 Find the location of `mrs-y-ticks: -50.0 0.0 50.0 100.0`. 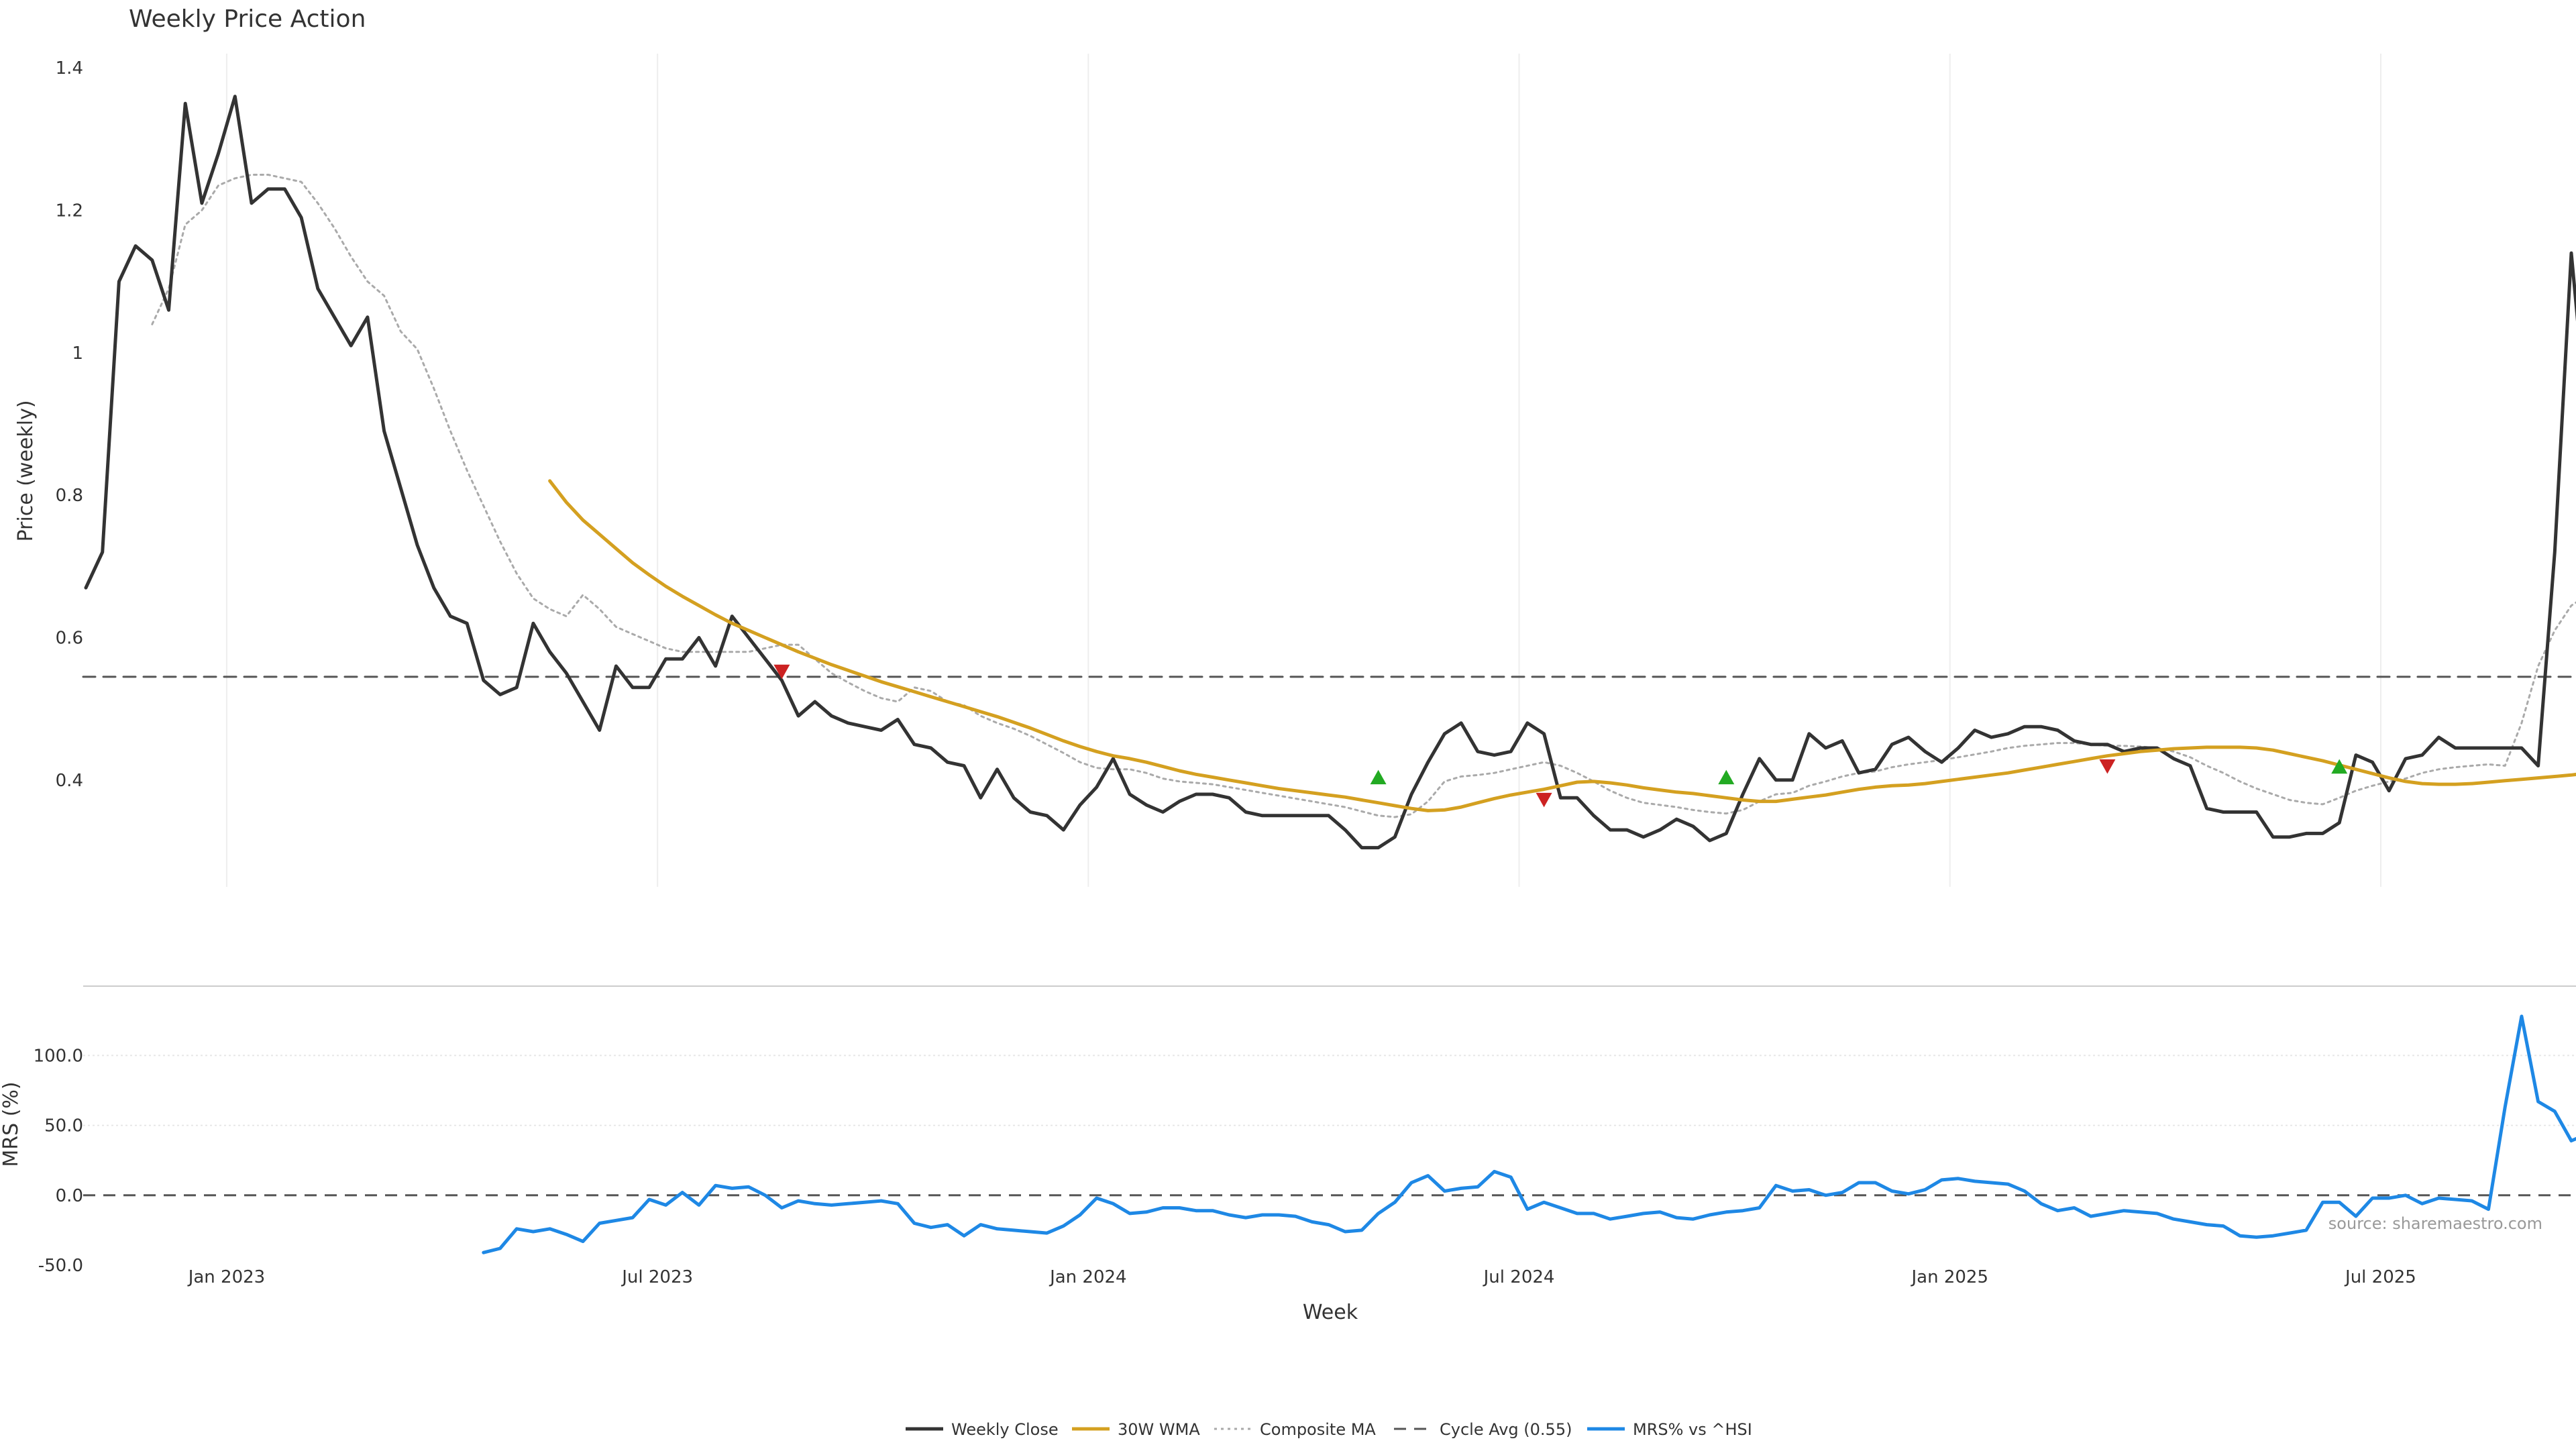

mrs-y-ticks: -50.0 0.0 50.0 100.0 is located at coordinates (58, 1161).